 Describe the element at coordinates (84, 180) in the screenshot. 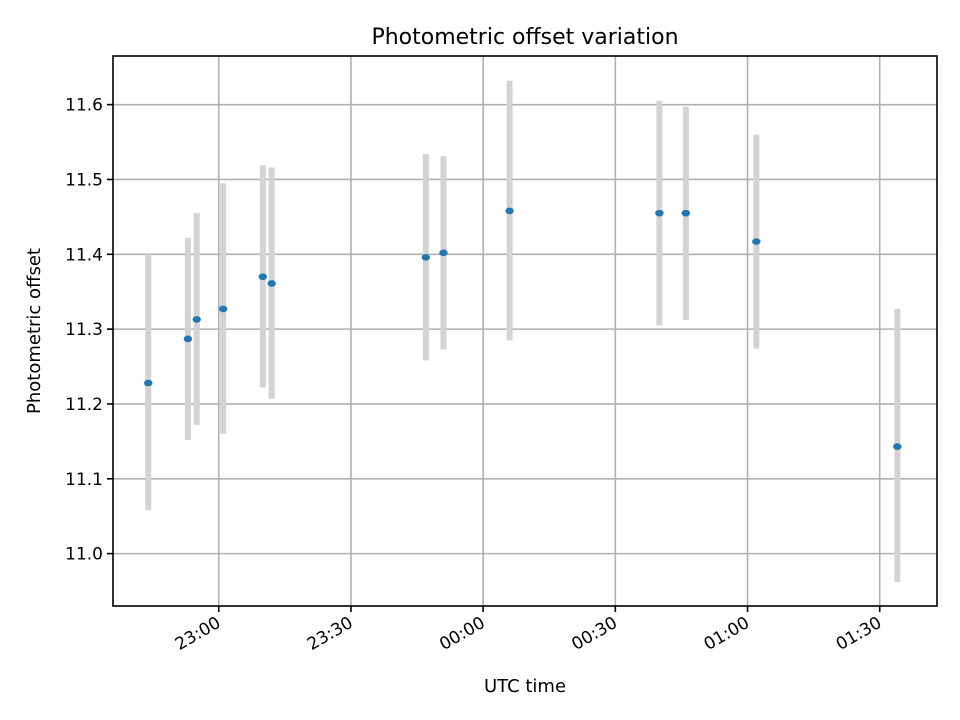

I see `y-tick-label: 11.5` at that location.